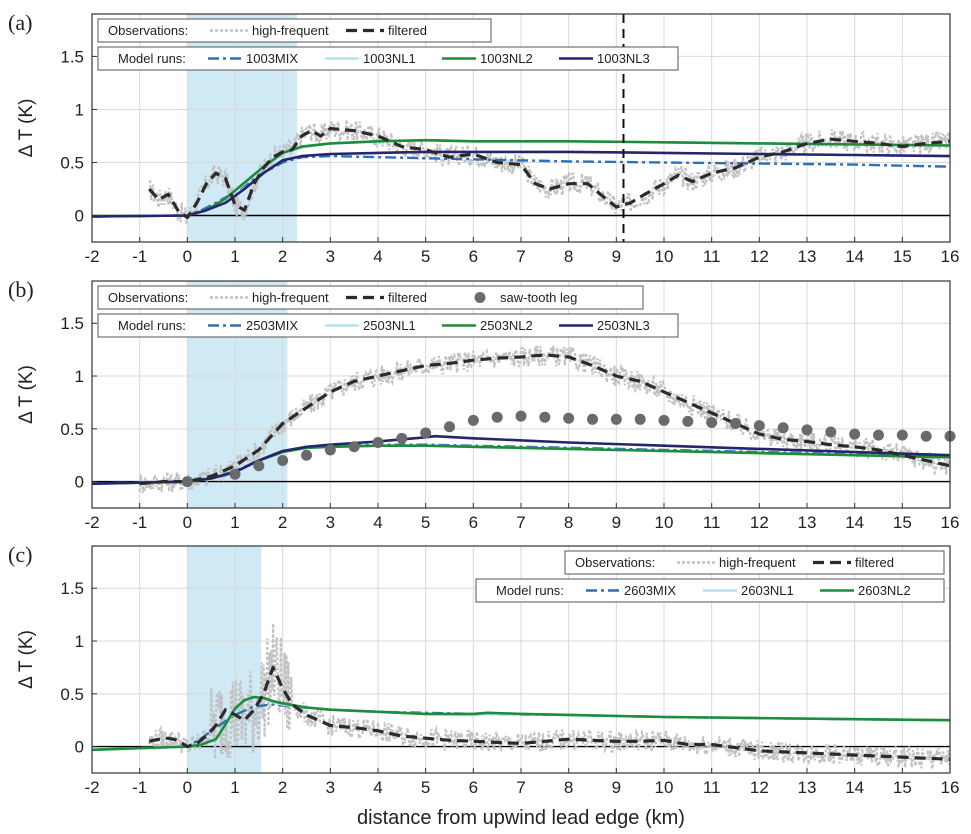  What do you see at coordinates (506, 58) in the screenshot?
I see `legend-label-1003nl2: 1003NL2` at bounding box center [506, 58].